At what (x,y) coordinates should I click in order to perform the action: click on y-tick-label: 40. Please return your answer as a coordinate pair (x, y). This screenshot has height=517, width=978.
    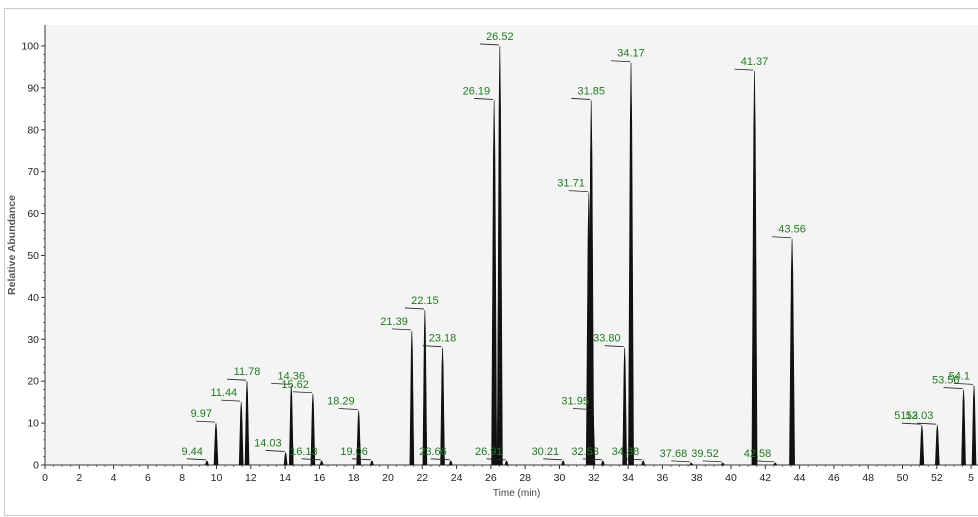
    Looking at the image, I should click on (33, 298).